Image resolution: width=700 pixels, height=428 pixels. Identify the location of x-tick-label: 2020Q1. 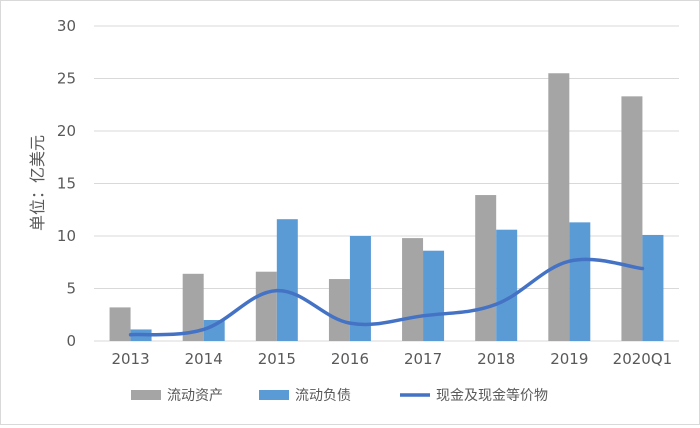
(643, 359).